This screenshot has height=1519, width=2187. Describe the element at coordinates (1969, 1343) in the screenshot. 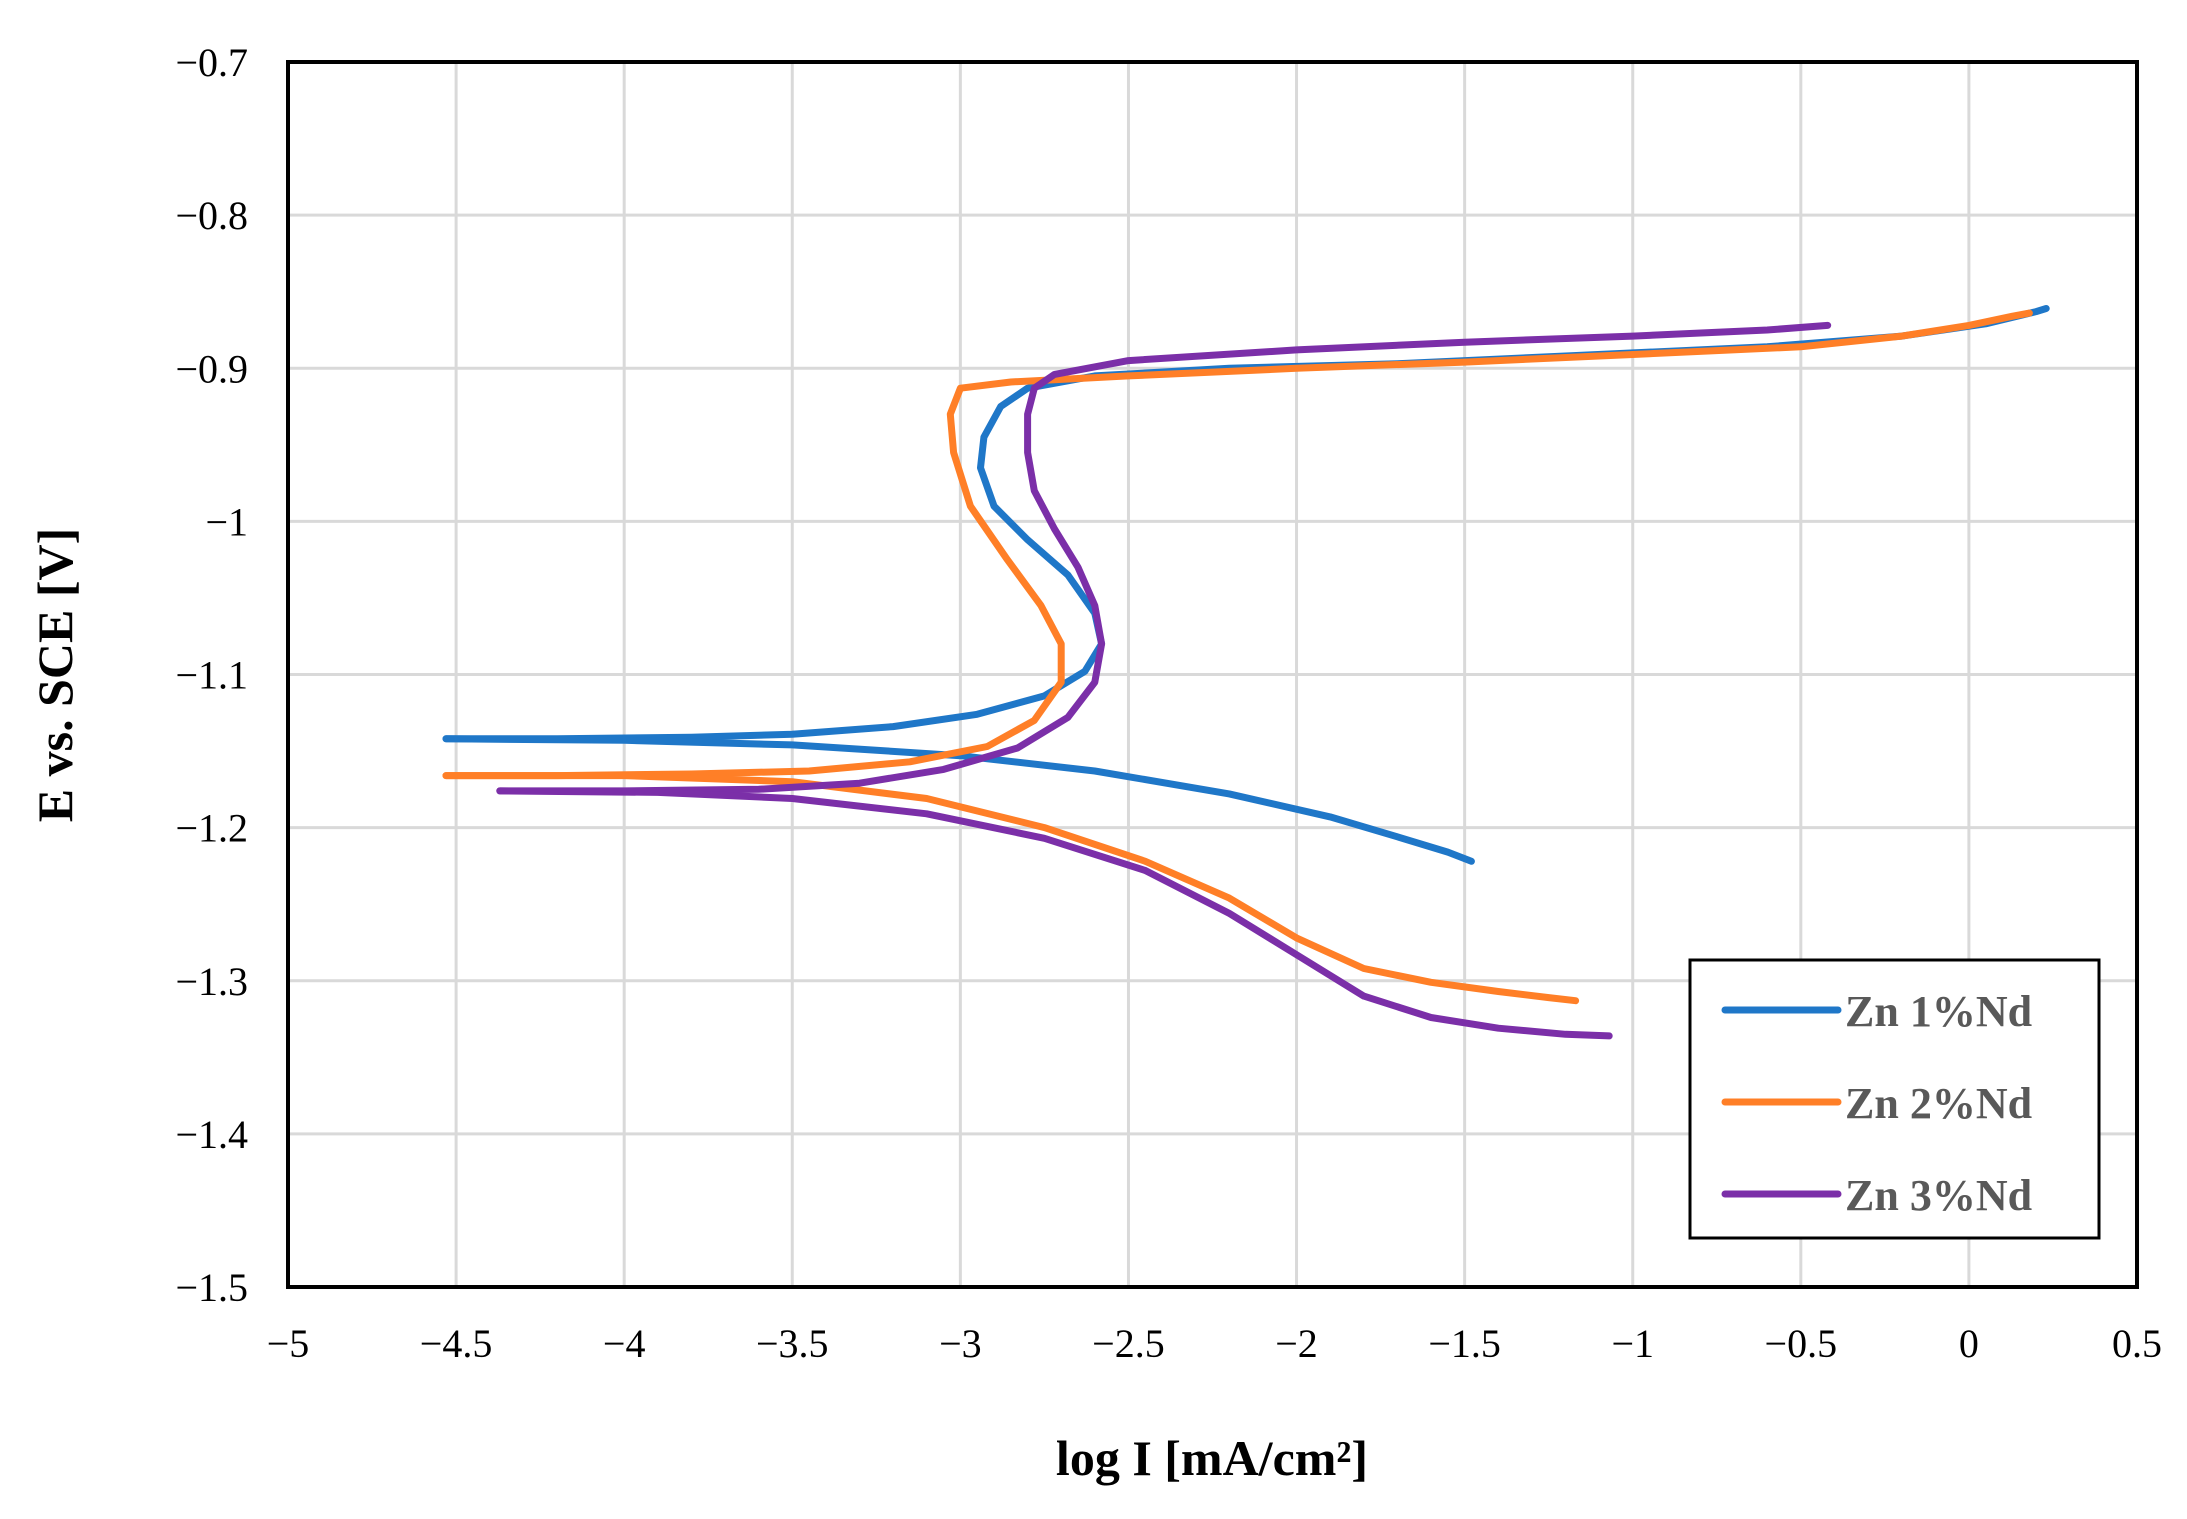

I see `x-tick-label: 0` at that location.